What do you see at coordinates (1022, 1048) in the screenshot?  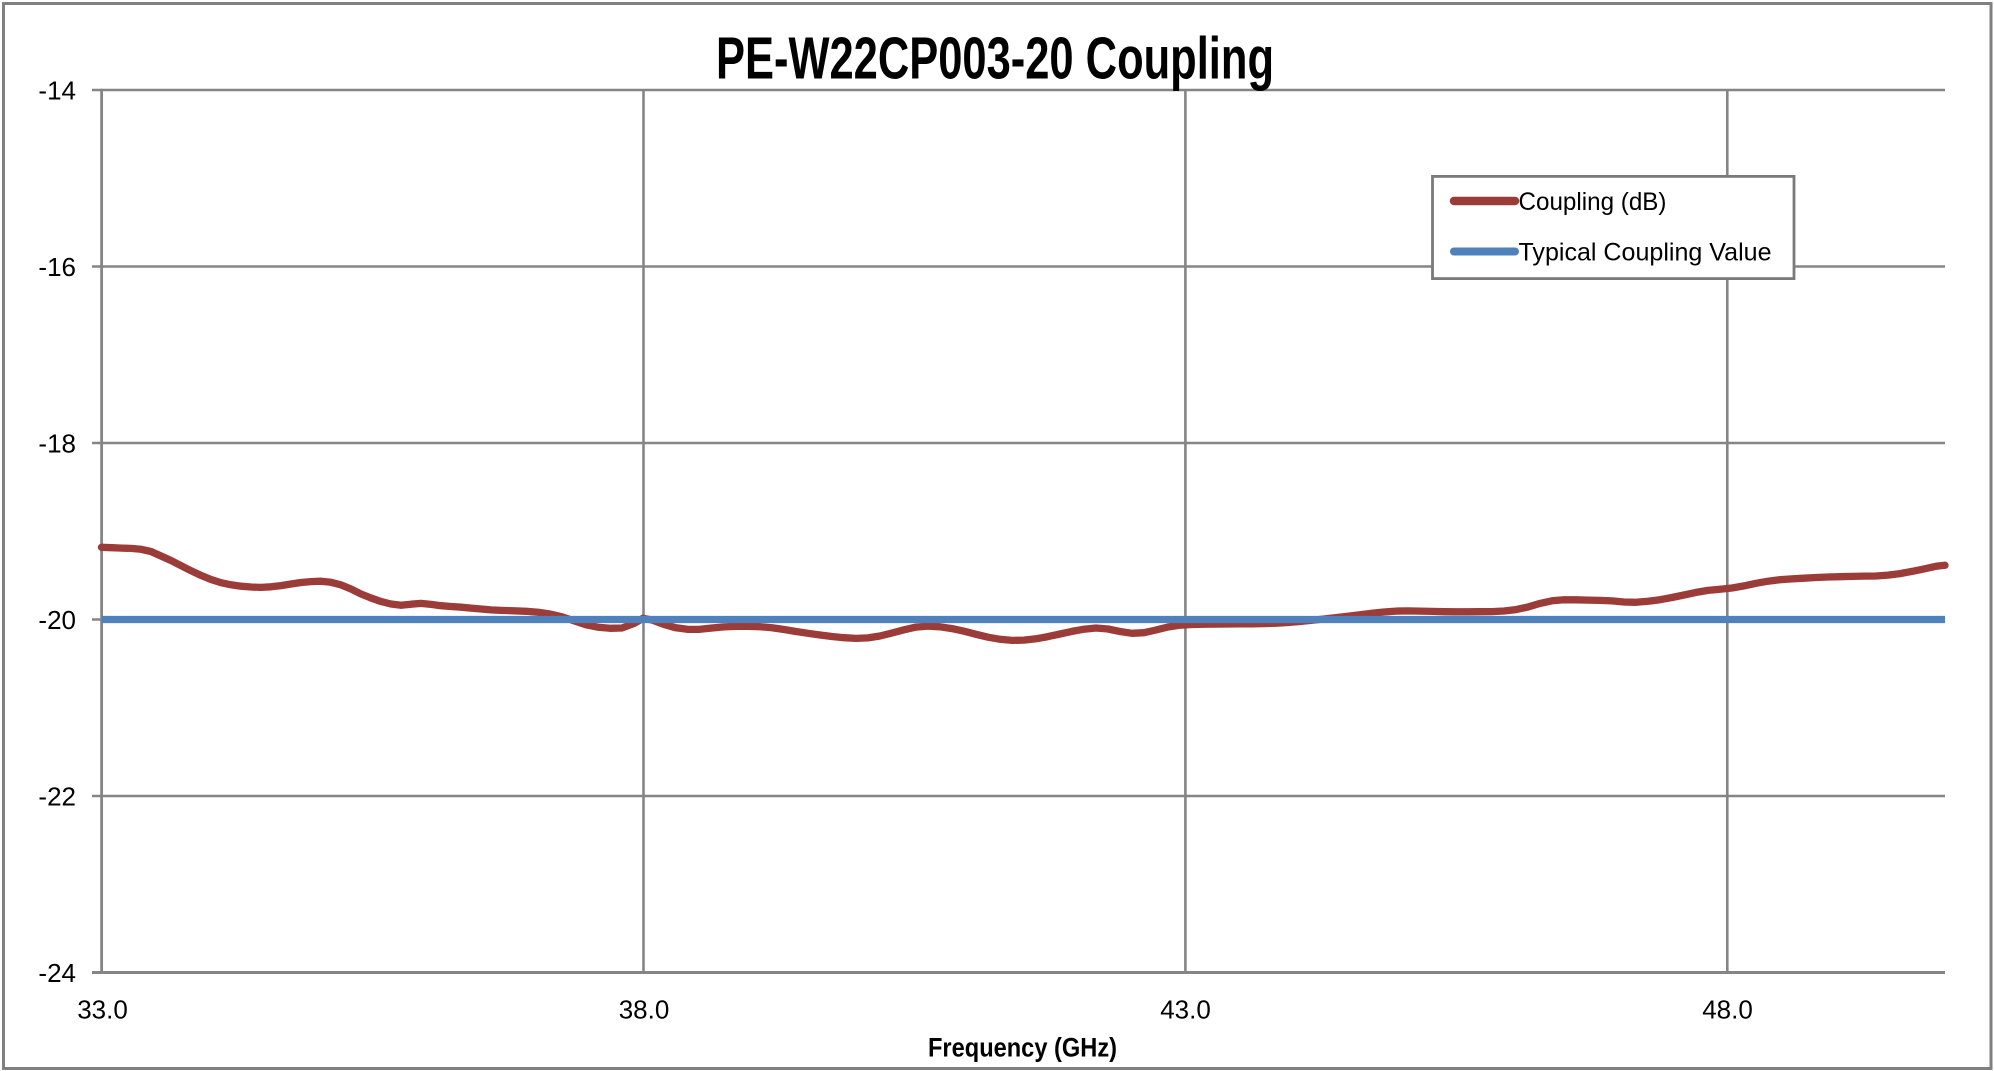 I see `svg-text: Frequency (GHz)` at bounding box center [1022, 1048].